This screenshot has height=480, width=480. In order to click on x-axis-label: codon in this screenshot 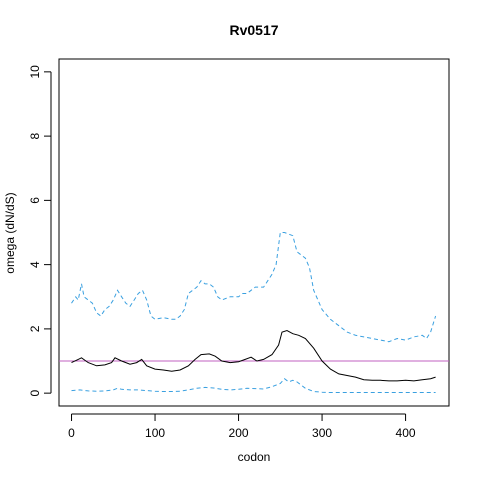, I will do `click(254, 457)`.